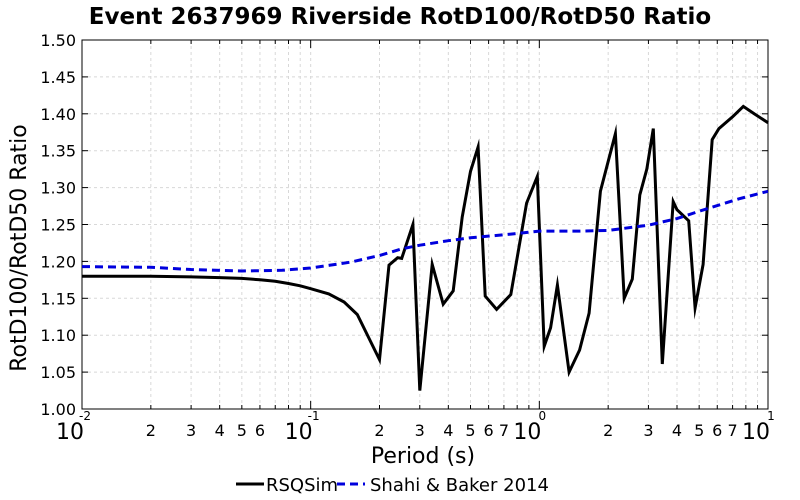 The width and height of the screenshot is (800, 500). I want to click on y-tick-label: 1.40, so click(58, 114).